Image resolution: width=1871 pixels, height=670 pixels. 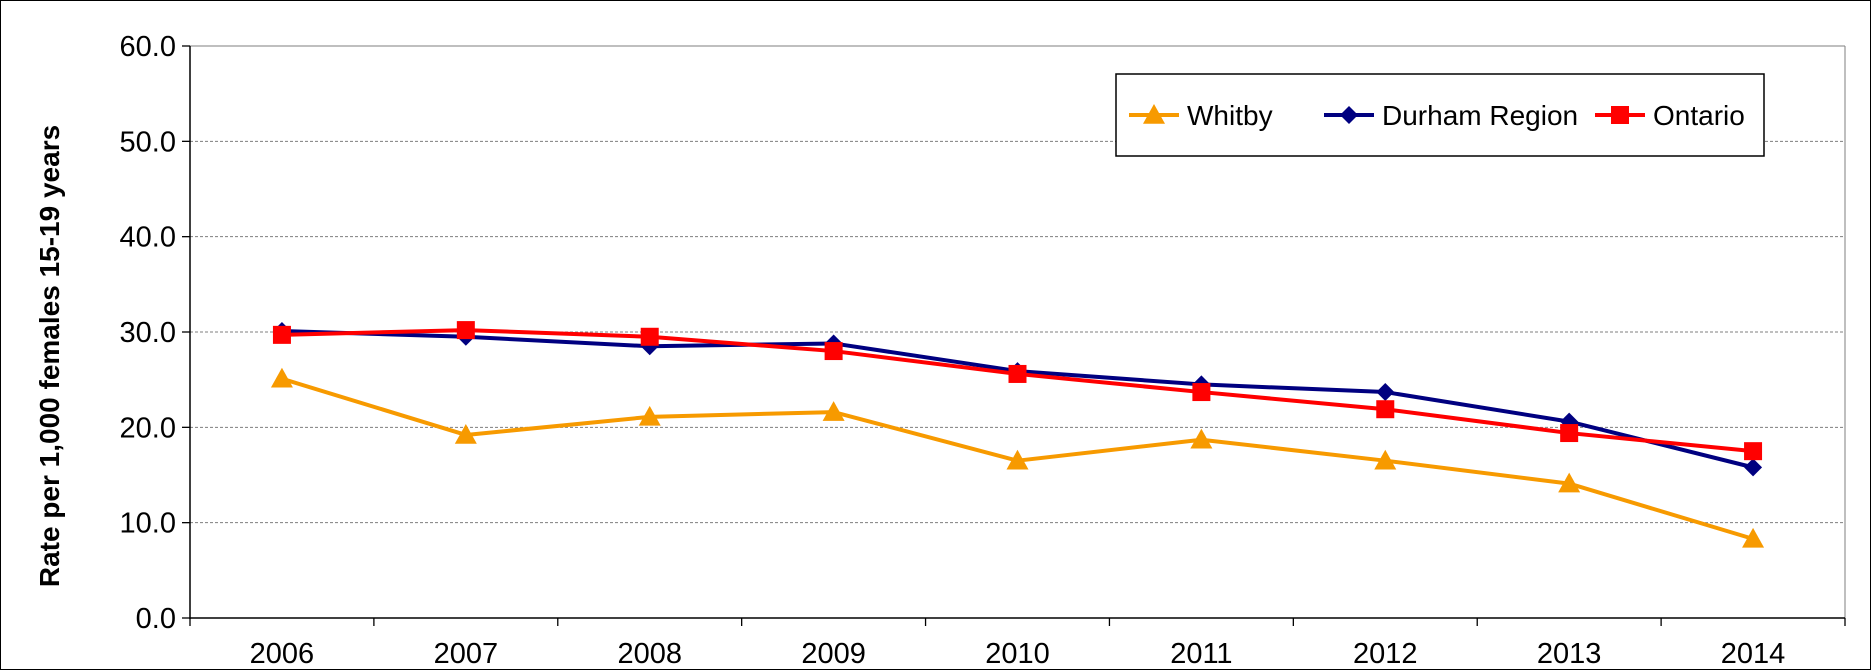 I want to click on y-tick-label: 20.0, so click(x=148, y=428).